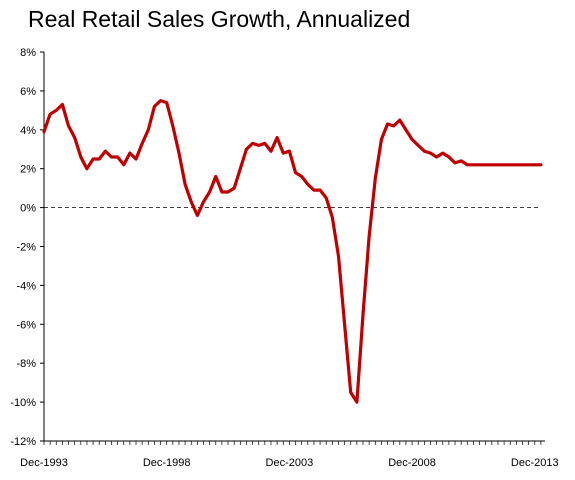 Image resolution: width=575 pixels, height=480 pixels. What do you see at coordinates (26, 286) in the screenshot?
I see `y-tick-label: -4%` at bounding box center [26, 286].